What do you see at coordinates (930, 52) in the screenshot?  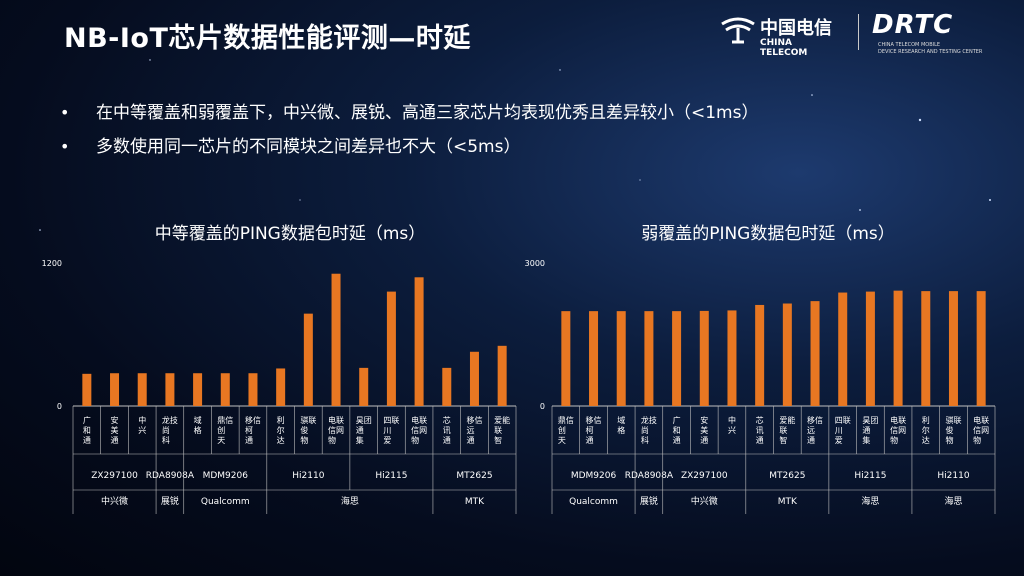 I see `drtc-subtitle-2: DEVICE RESEARCH AND TESTING CENTER` at bounding box center [930, 52].